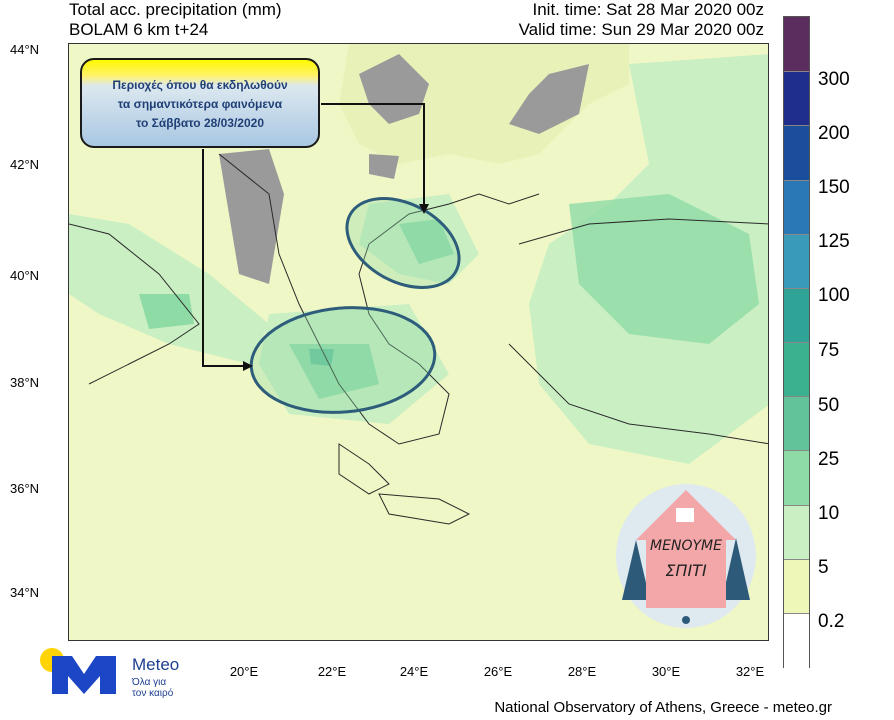  Describe the element at coordinates (424, 509) in the screenshot. I see `crete-coast` at that location.